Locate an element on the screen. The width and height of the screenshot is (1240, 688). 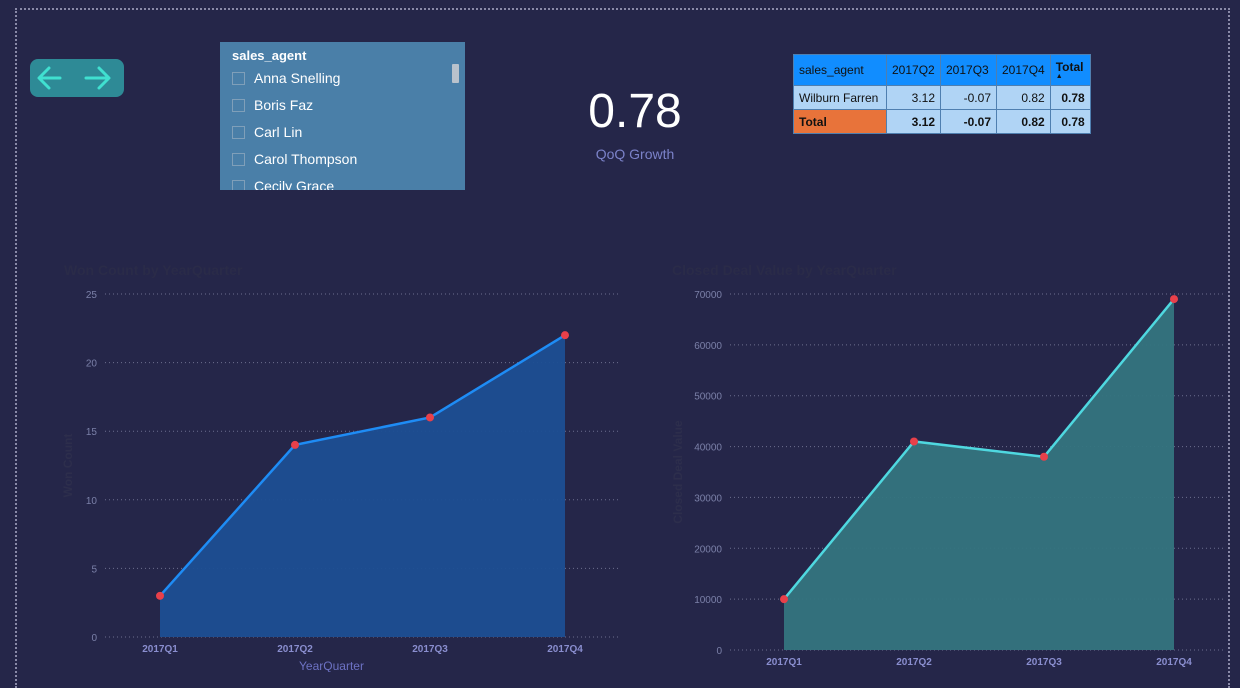
y-tick-label: 20000 is located at coordinates (708, 549).